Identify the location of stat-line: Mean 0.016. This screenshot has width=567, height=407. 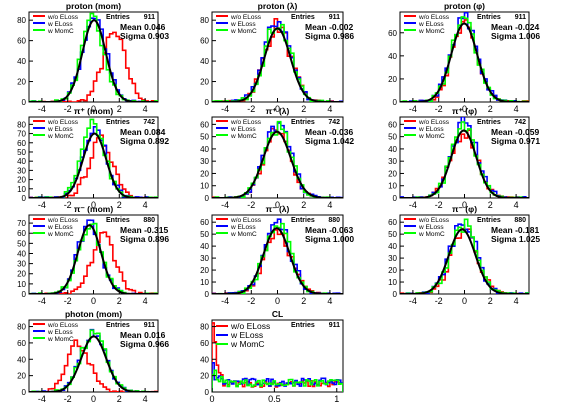
(143, 335).